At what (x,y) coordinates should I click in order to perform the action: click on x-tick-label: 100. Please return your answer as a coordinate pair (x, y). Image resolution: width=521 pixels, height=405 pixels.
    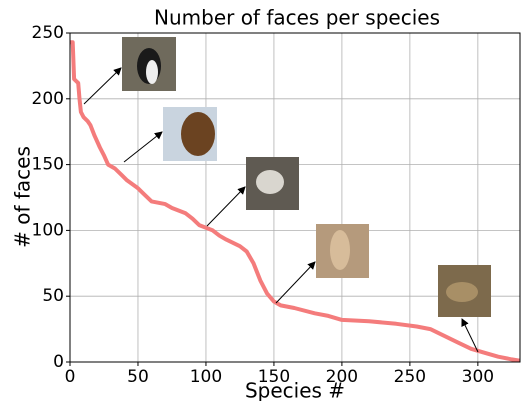
    Looking at the image, I should click on (206, 377).